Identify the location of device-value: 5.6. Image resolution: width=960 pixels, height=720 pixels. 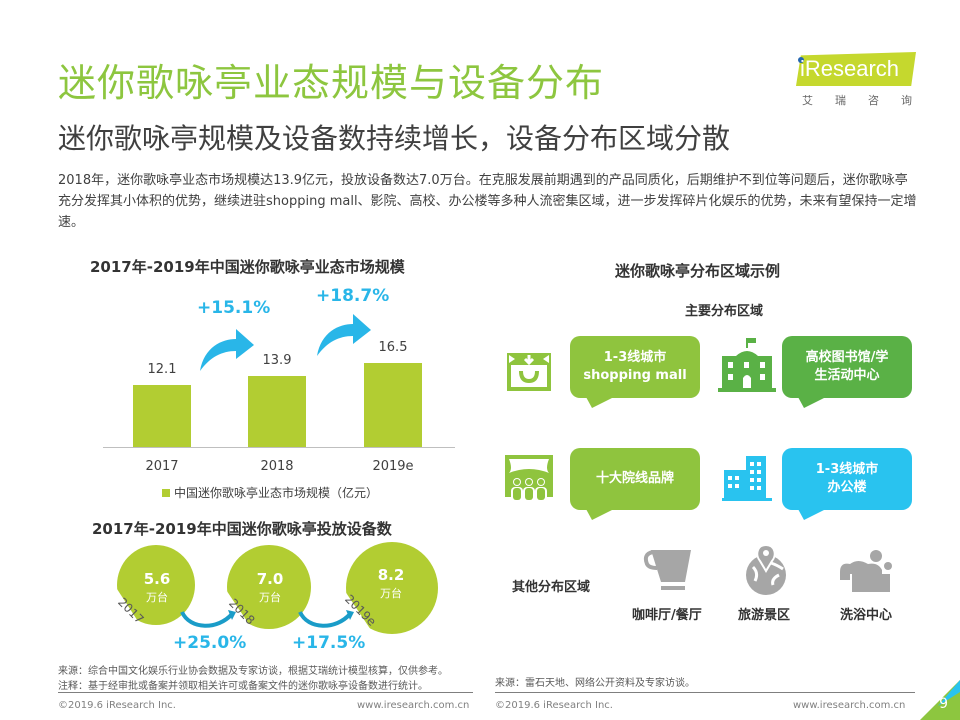
(157, 579).